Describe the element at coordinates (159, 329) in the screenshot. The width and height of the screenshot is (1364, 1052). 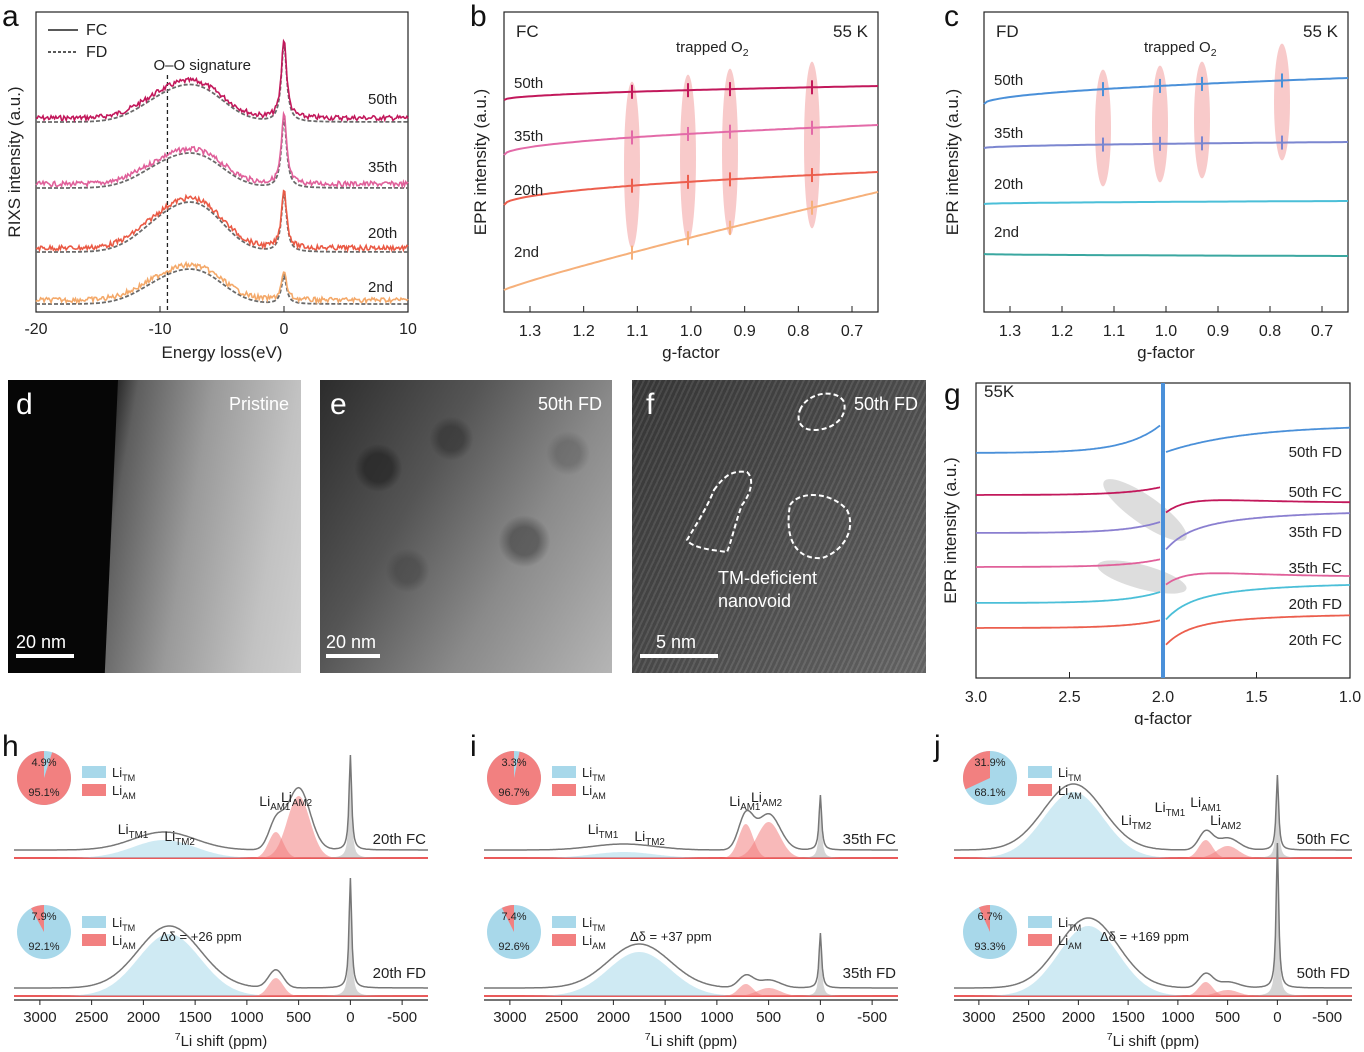
I see `x-tick-label-a-1: -10` at that location.